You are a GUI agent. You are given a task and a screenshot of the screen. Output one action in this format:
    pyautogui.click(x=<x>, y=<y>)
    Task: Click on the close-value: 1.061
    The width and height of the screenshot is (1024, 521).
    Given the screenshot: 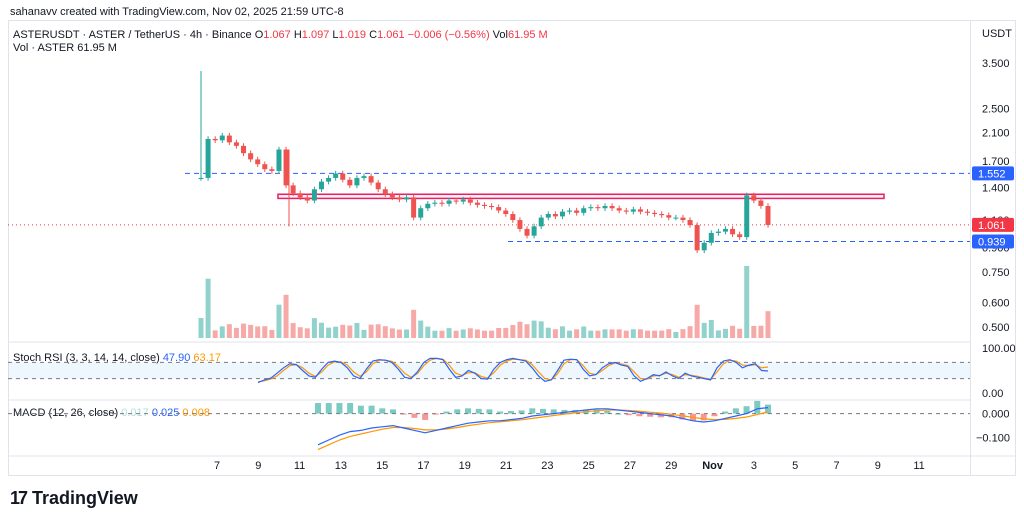 What is the action you would take?
    pyautogui.click(x=391, y=35)
    